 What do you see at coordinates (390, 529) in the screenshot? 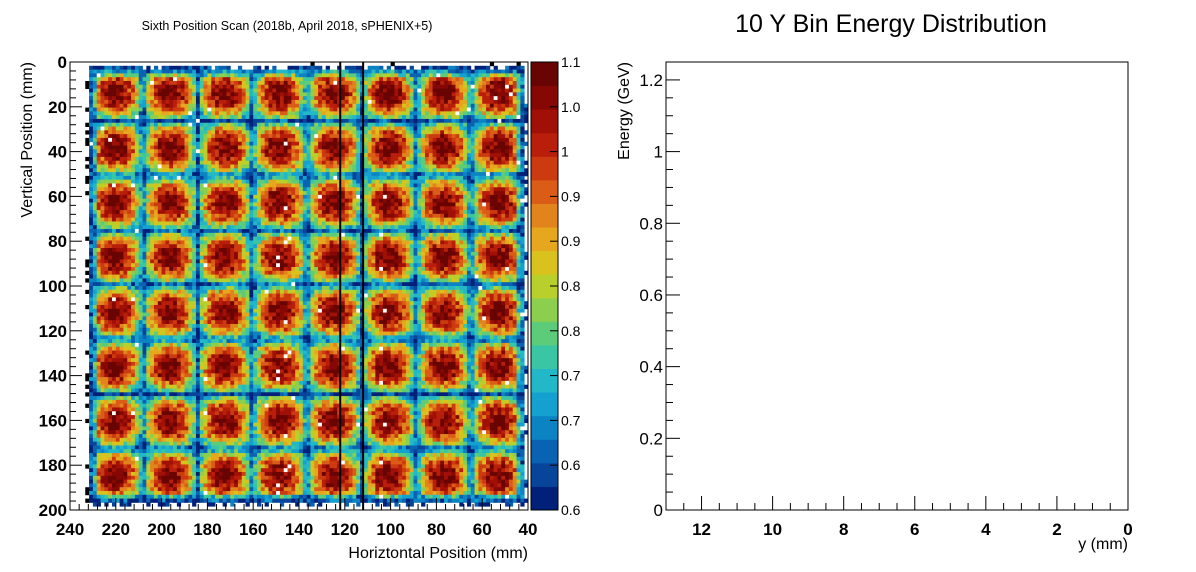
I see `x-tick-label: 100` at bounding box center [390, 529].